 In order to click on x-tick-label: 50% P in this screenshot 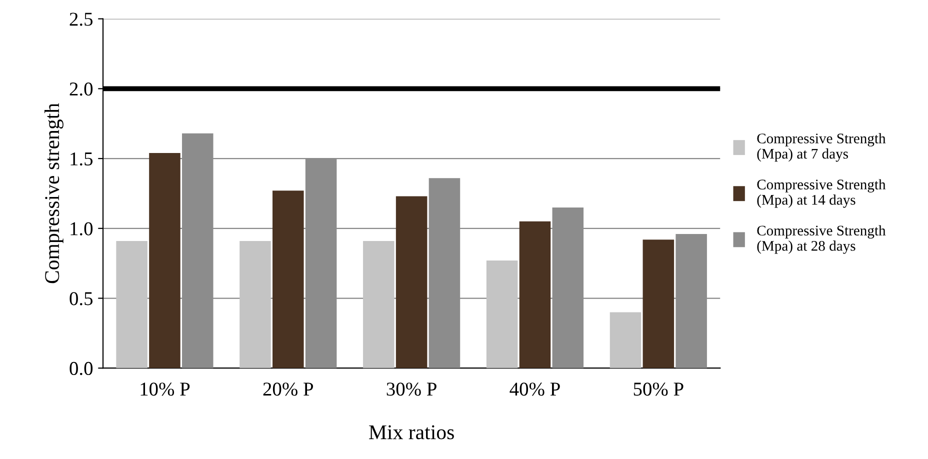, I will do `click(659, 389)`.